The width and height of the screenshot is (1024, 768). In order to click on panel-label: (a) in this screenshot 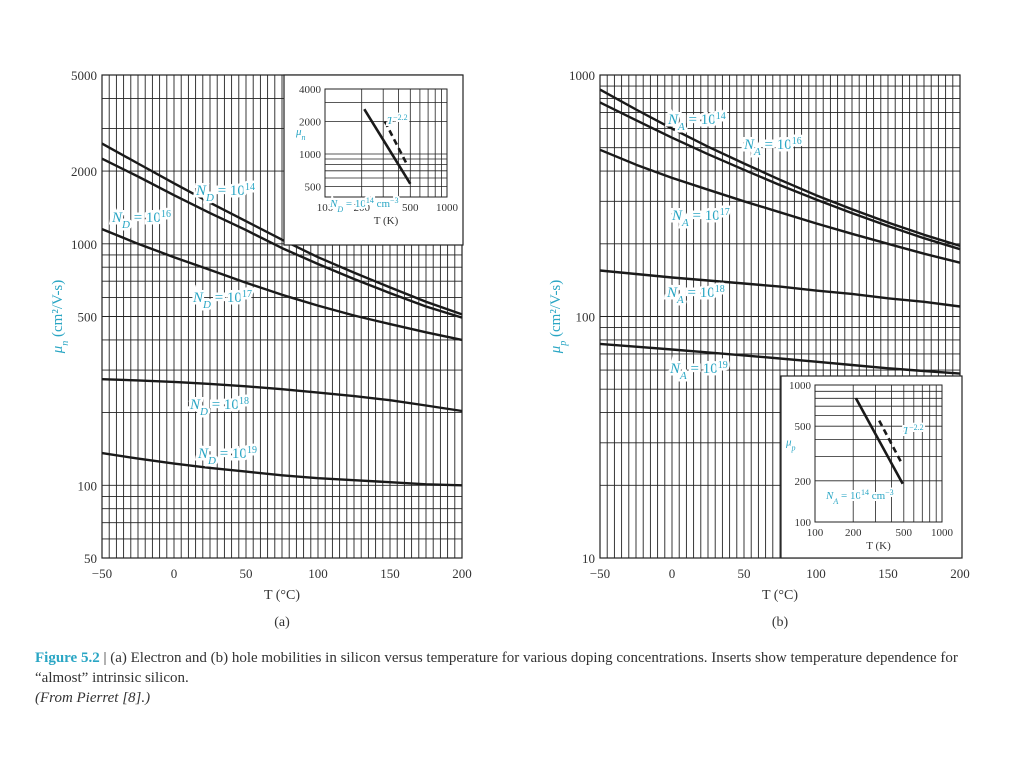, I will do `click(282, 622)`.